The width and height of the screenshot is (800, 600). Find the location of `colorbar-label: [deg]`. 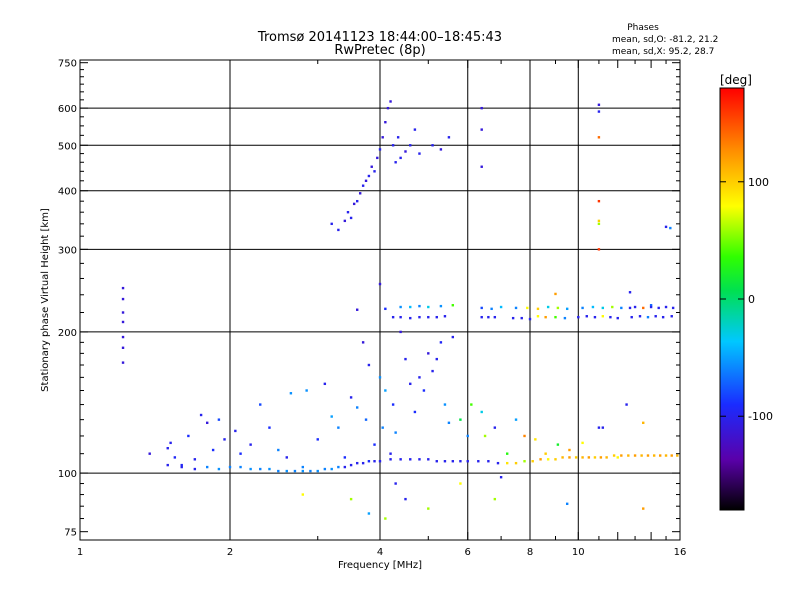

colorbar-label: [deg] is located at coordinates (736, 80).